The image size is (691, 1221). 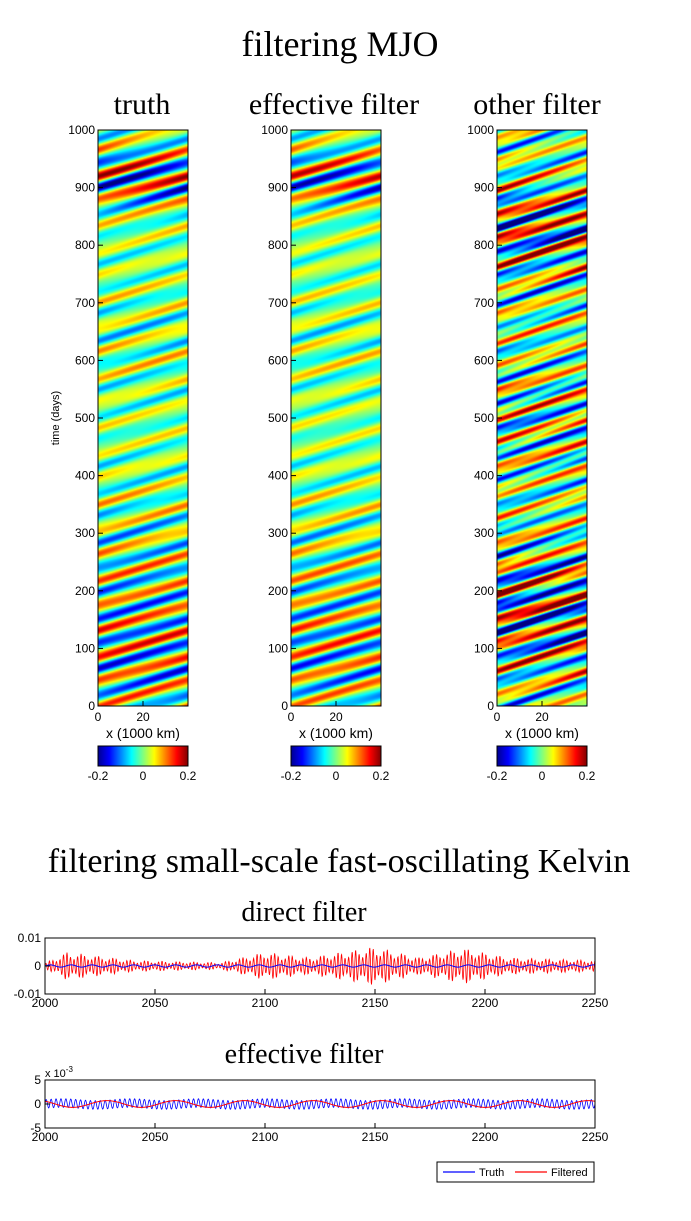 What do you see at coordinates (37, 1080) in the screenshot?
I see `y-tick-label: 5` at bounding box center [37, 1080].